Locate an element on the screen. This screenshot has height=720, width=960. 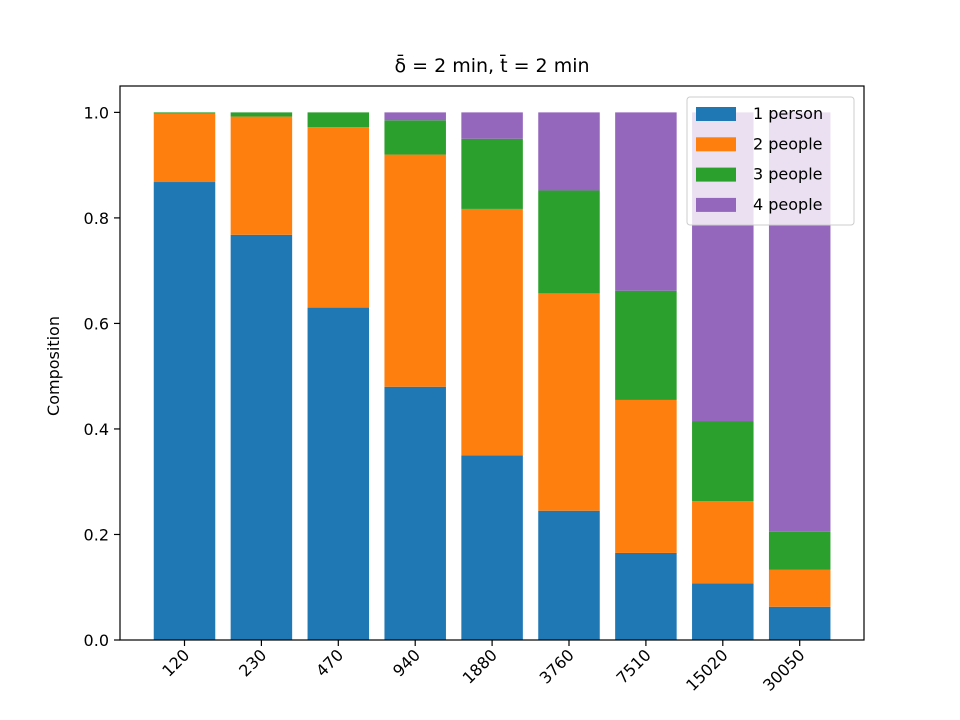
legend: 1 person 2 people 3 people 4 people is located at coordinates (770, 161).